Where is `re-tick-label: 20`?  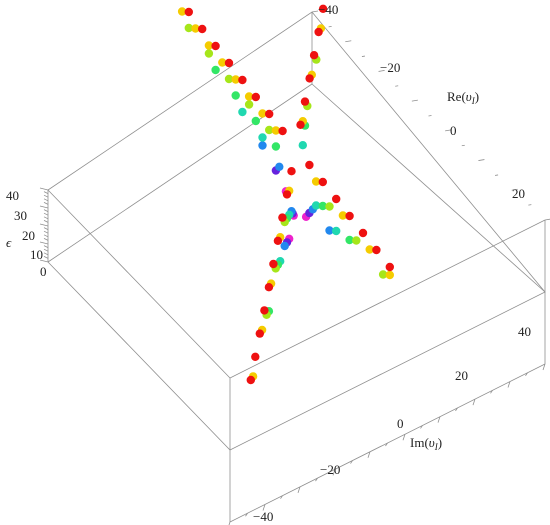 re-tick-label: 20 is located at coordinates (518, 193).